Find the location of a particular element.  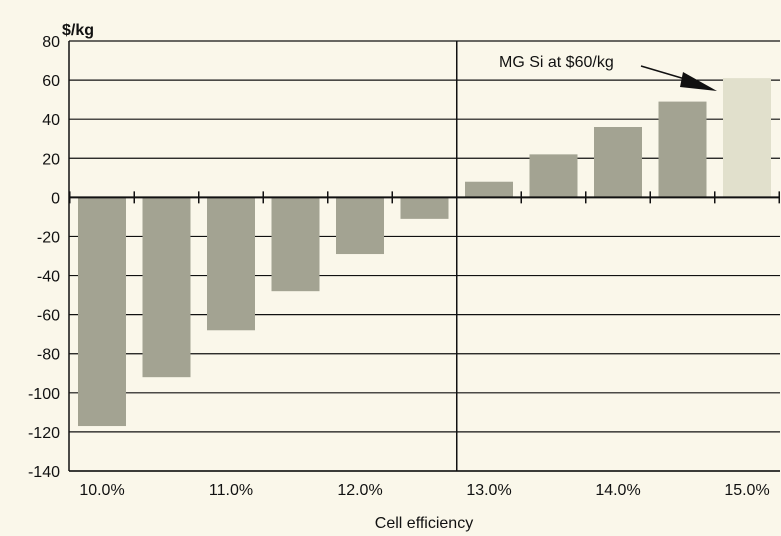

y-tick-label: -120 is located at coordinates (44, 433).